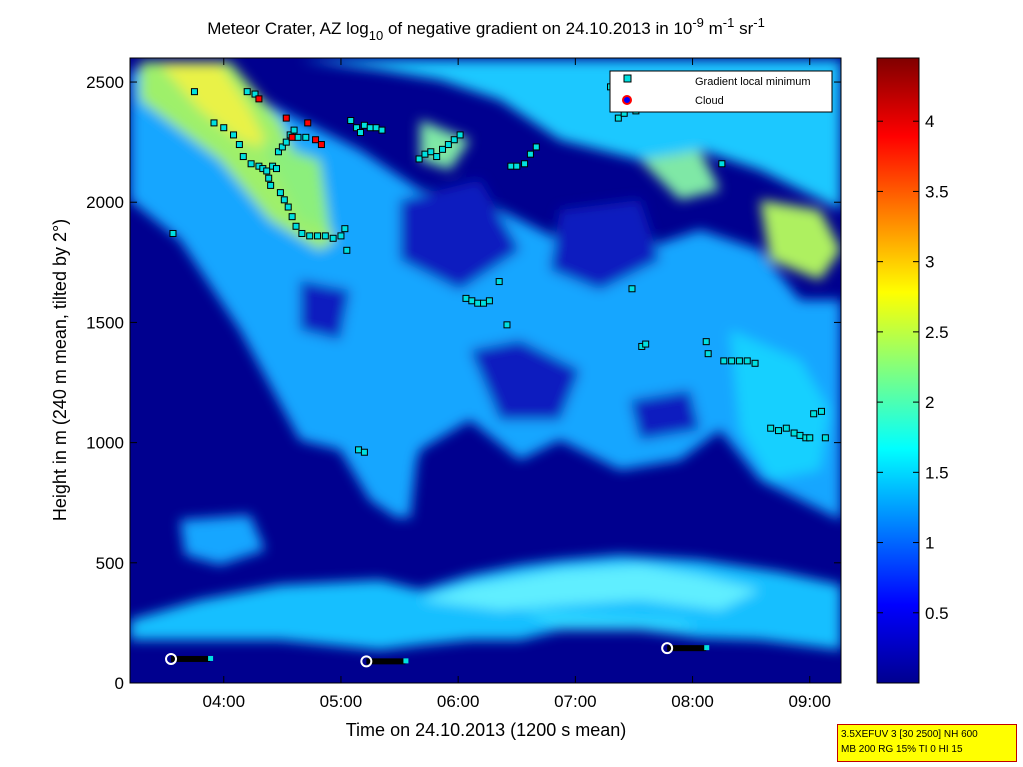 Image resolution: width=1023 pixels, height=767 pixels. What do you see at coordinates (809, 701) in the screenshot?
I see `x-tick-label: 09:00` at bounding box center [809, 701].